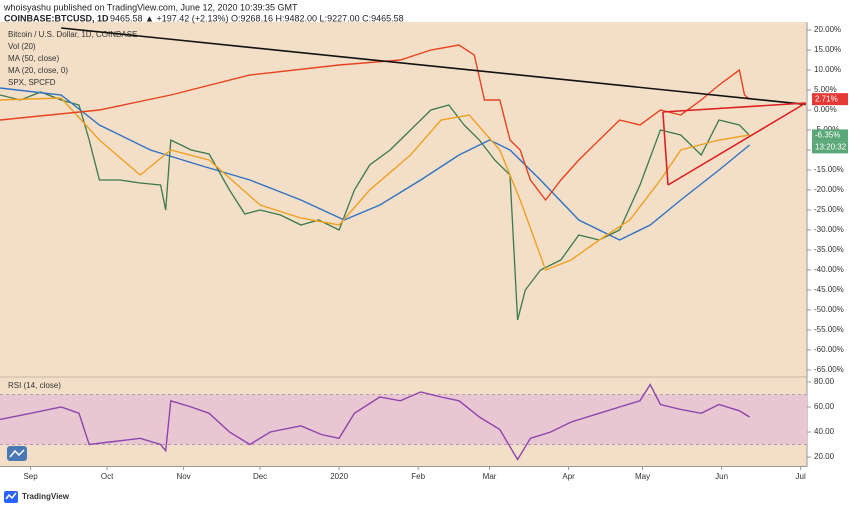  Describe the element at coordinates (11, 497) in the screenshot. I see `logo` at that location.